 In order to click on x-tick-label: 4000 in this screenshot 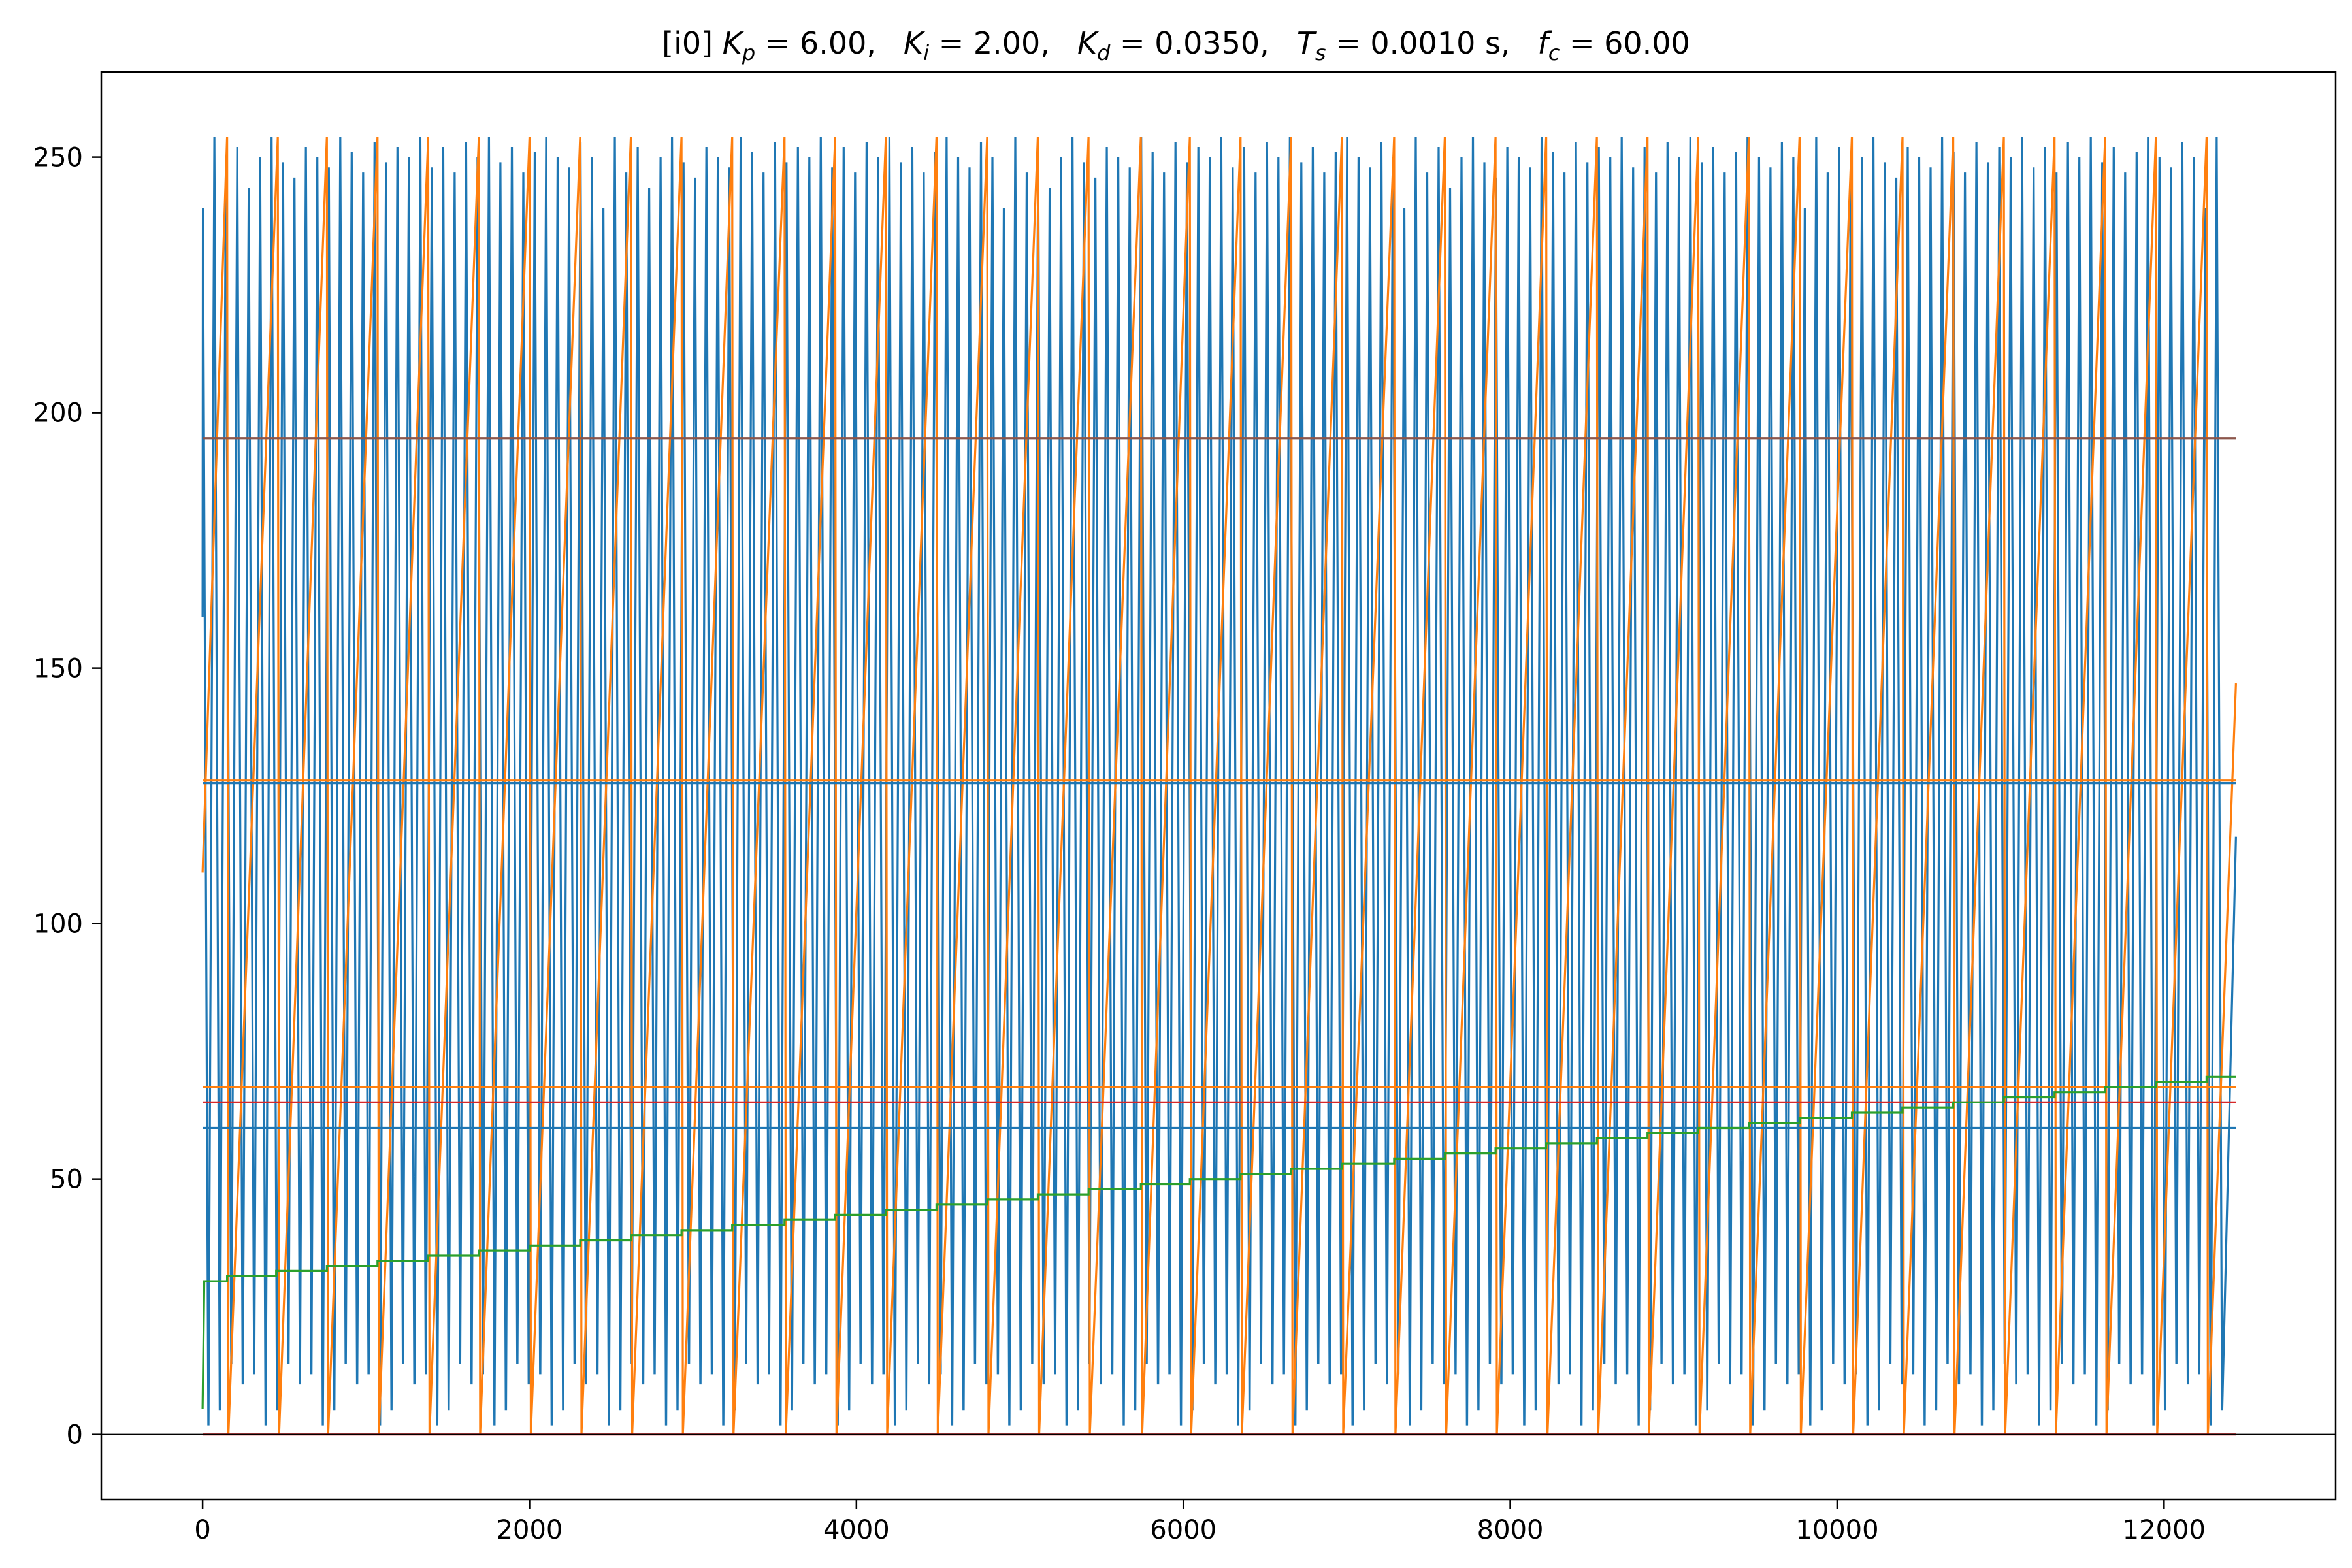, I will do `click(856, 1530)`.